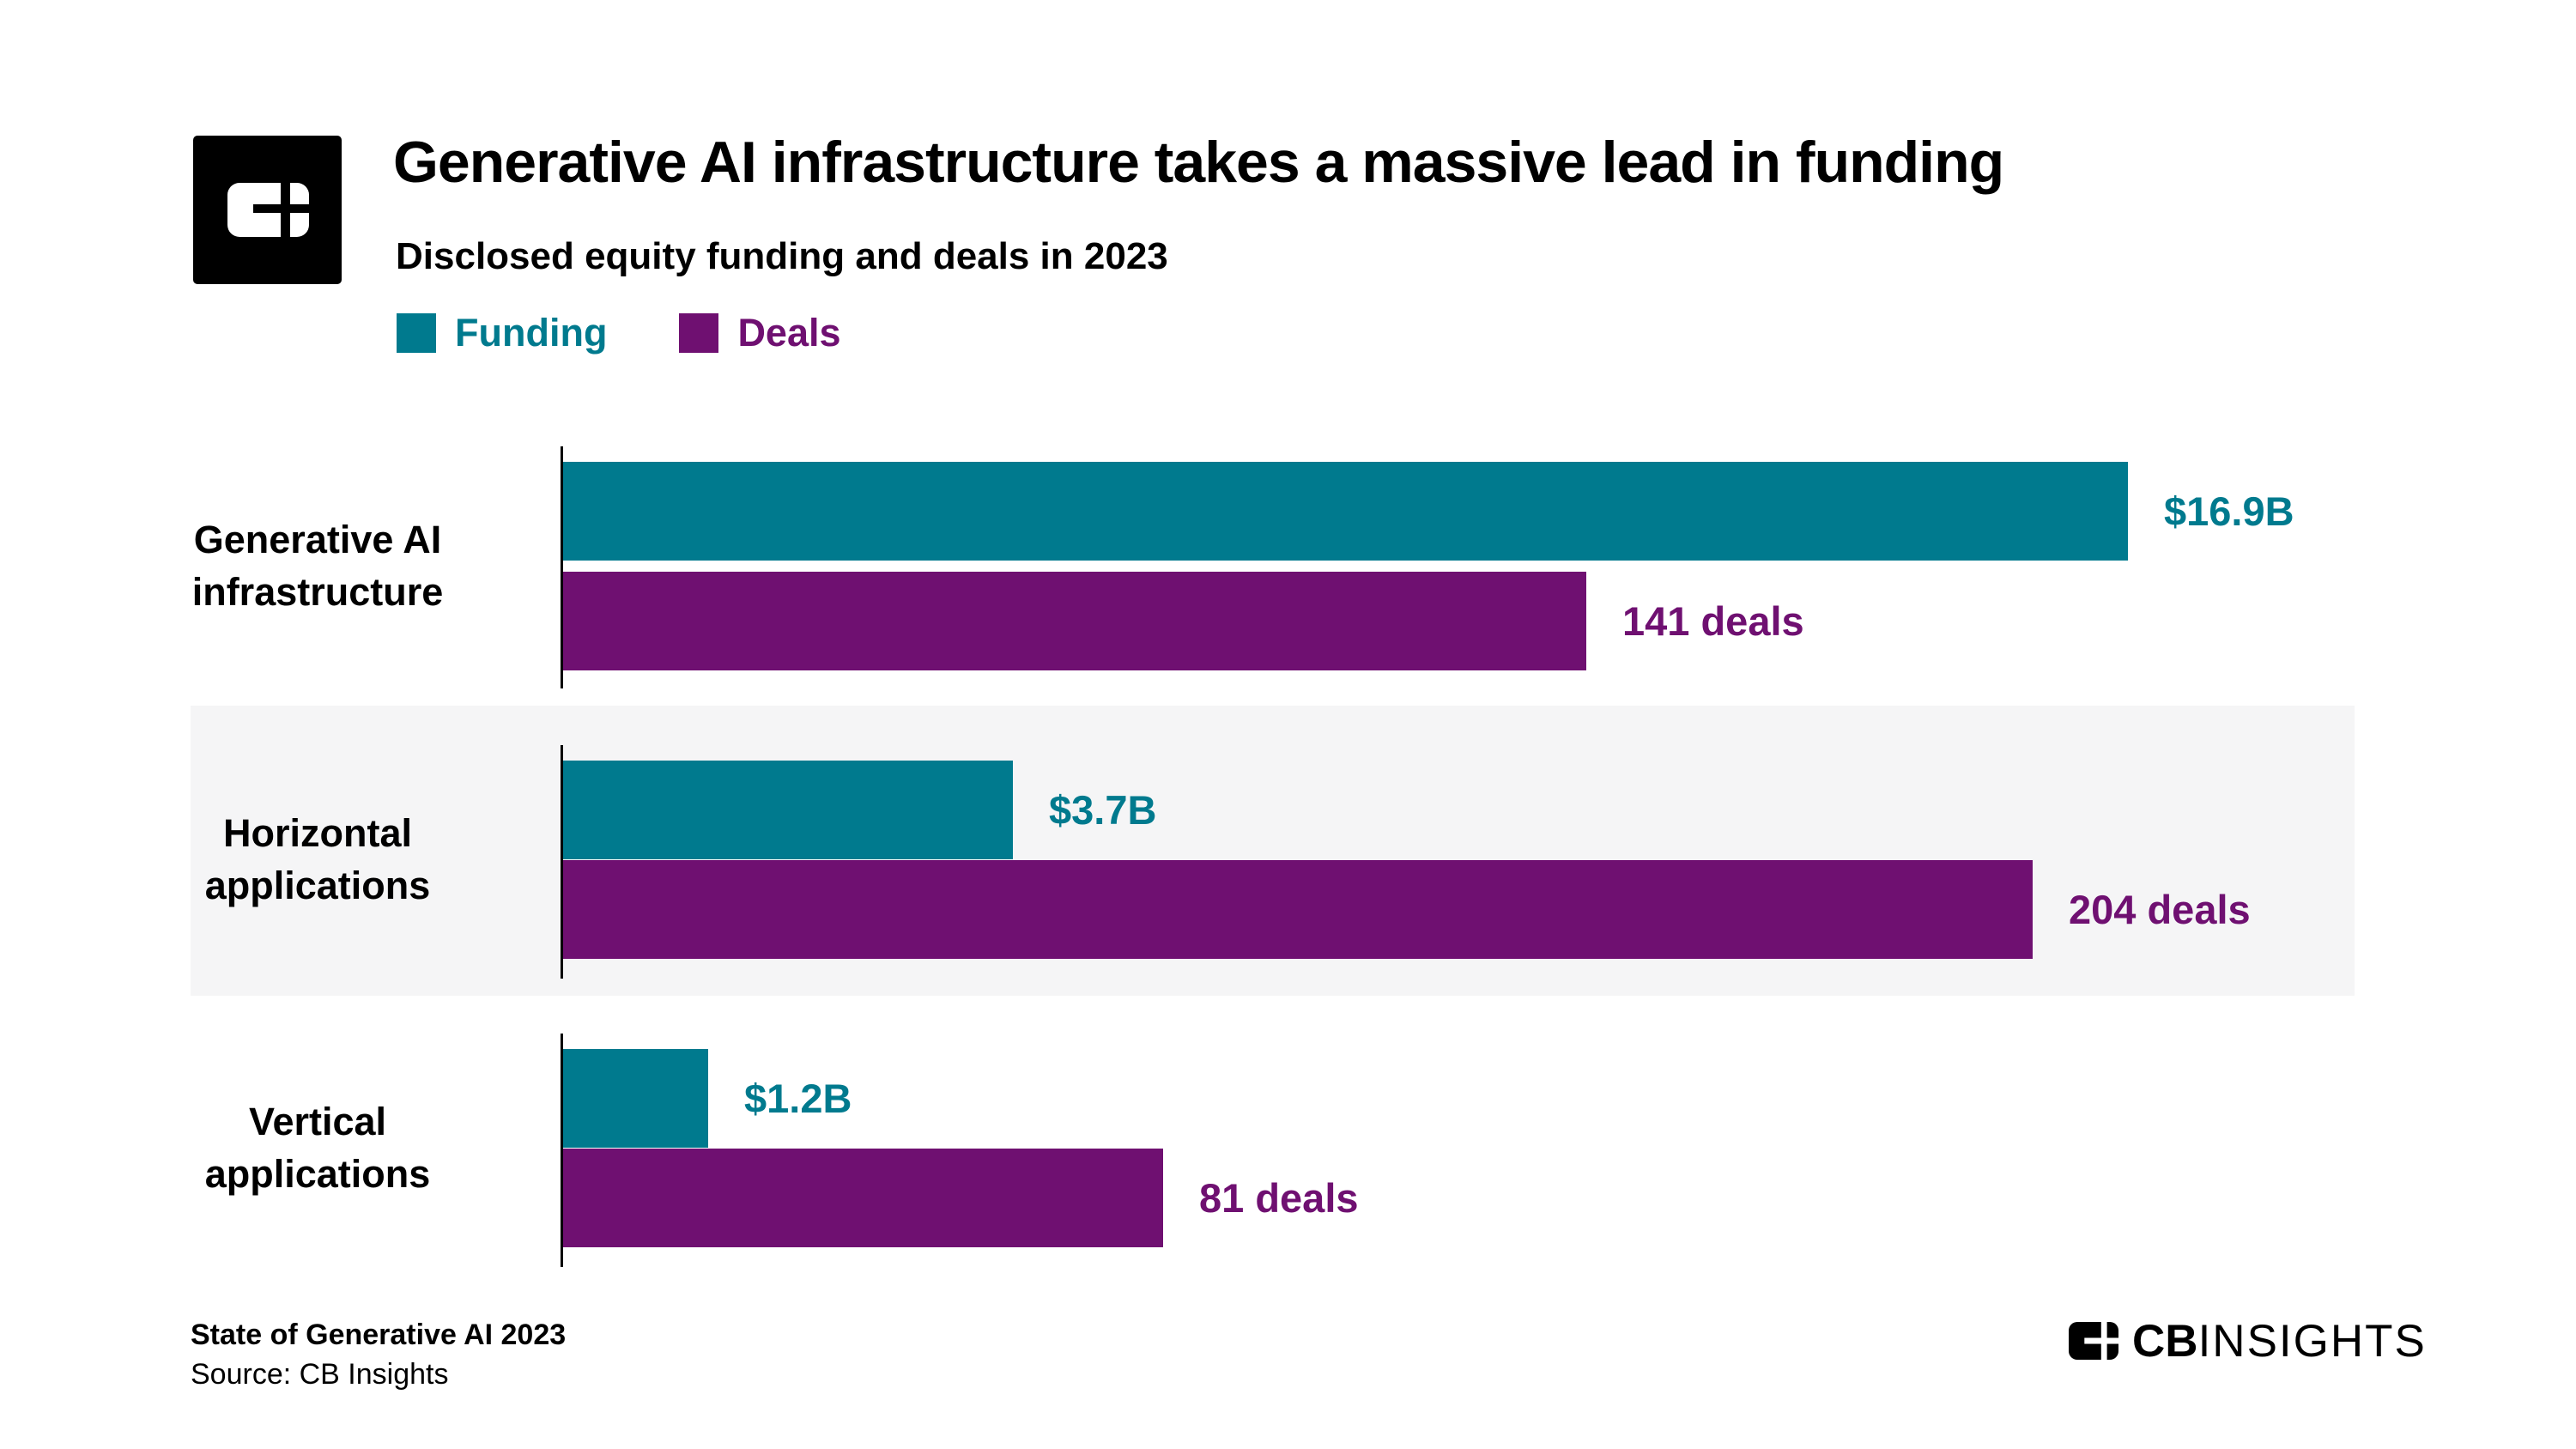 The height and width of the screenshot is (1449, 2576). I want to click on category-line: Generative AI, so click(317, 539).